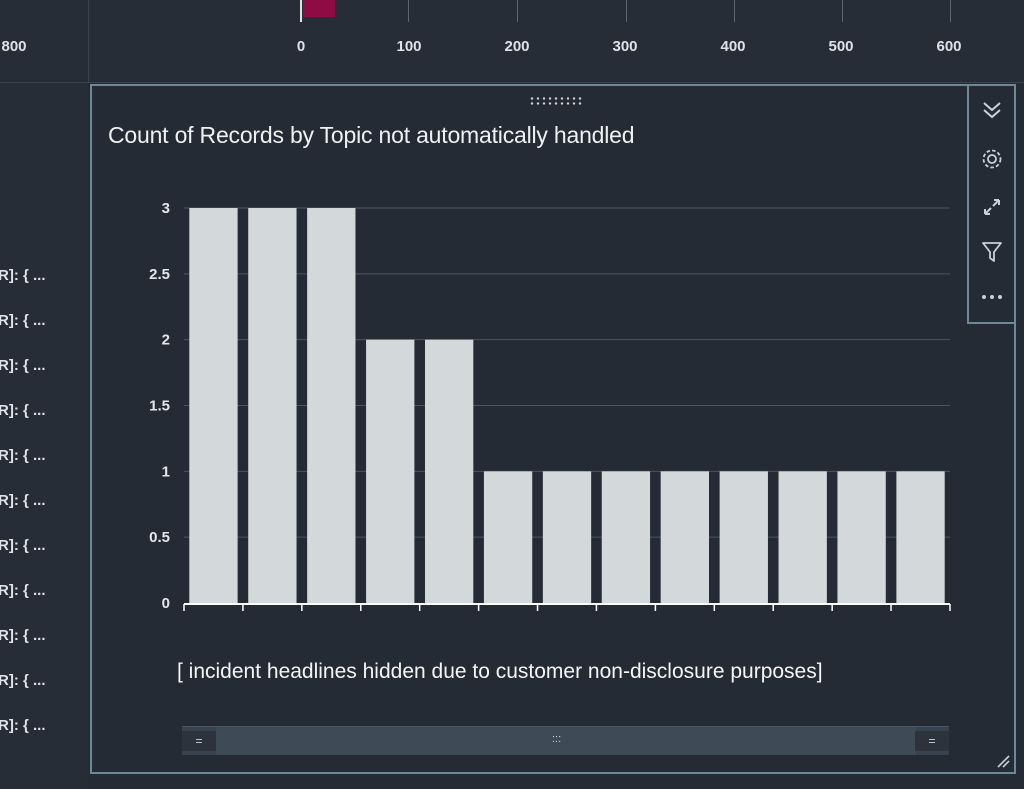  What do you see at coordinates (992, 111) in the screenshot?
I see `collapse-icon` at bounding box center [992, 111].